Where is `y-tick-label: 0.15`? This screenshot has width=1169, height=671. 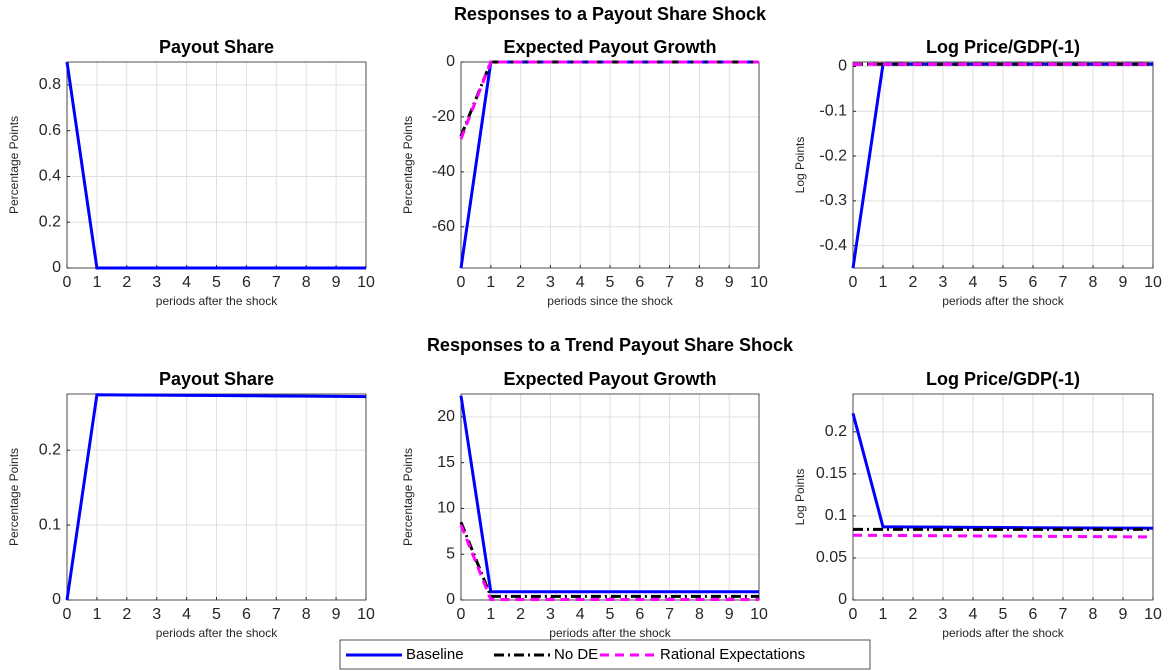 y-tick-label: 0.15 is located at coordinates (831, 473).